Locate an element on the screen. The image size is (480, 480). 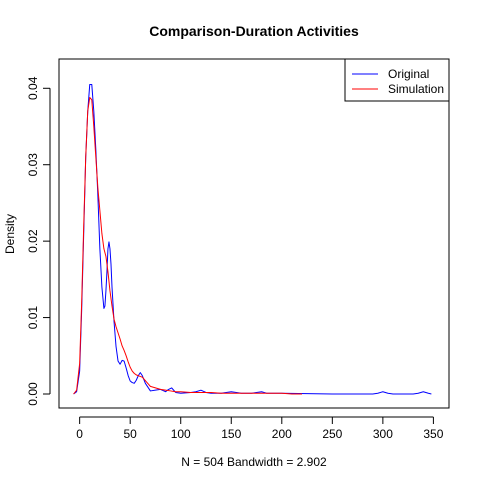
x-tick-label: 100 is located at coordinates (181, 434).